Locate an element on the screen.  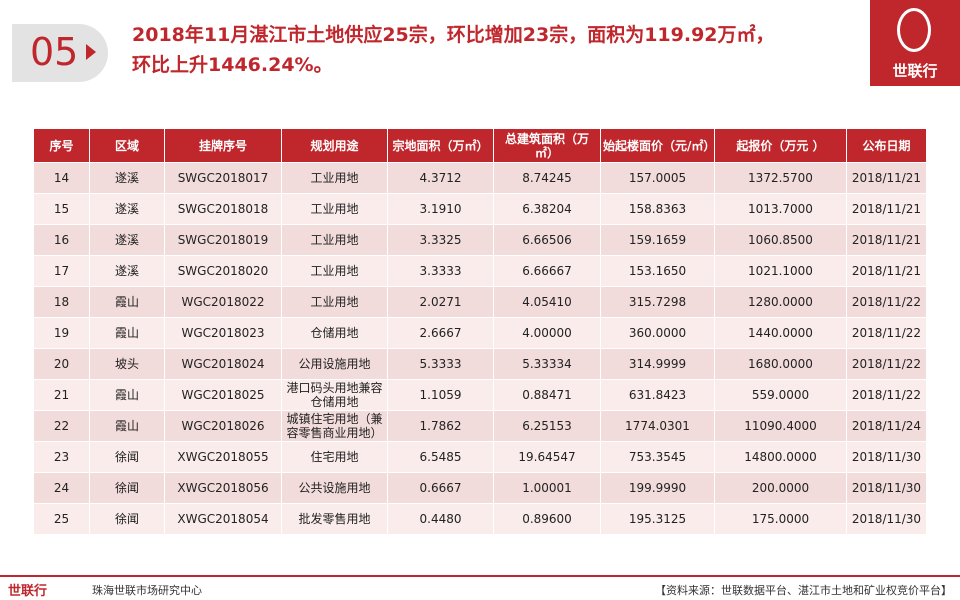
table-cell: XWGC2018055 is located at coordinates (223, 457).